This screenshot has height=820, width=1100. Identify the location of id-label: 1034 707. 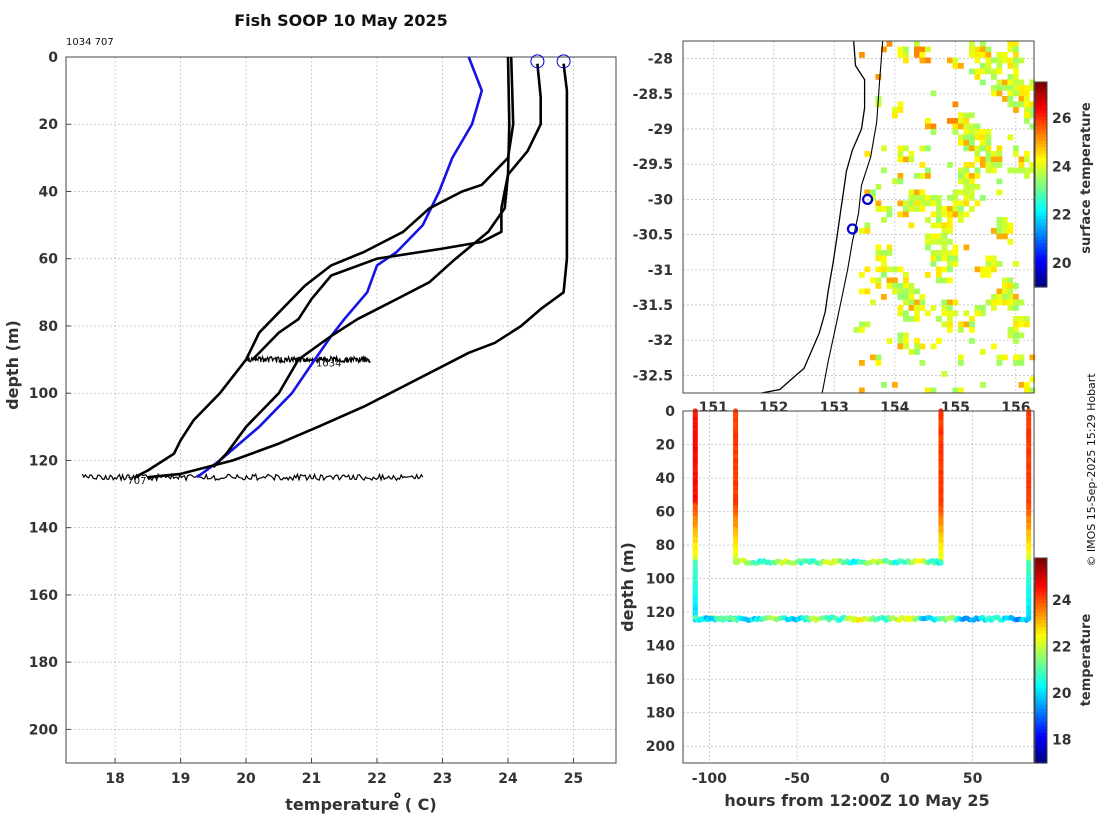
(90, 42).